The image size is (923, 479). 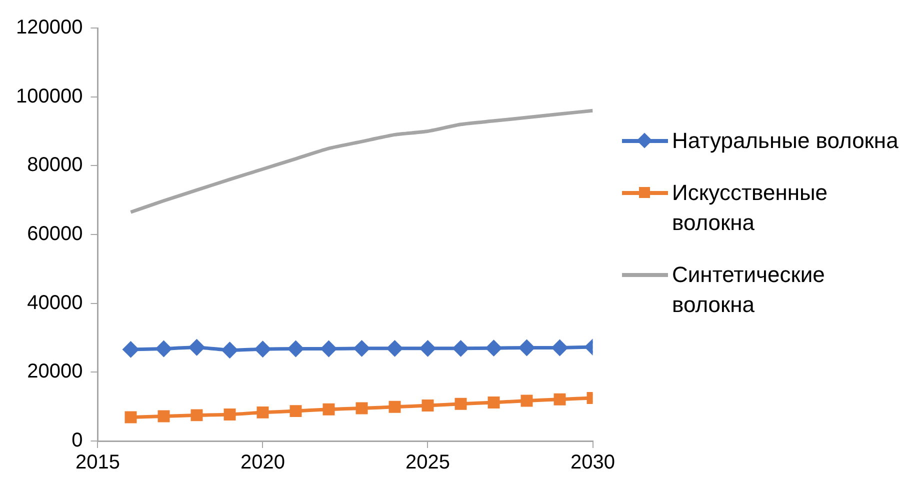 What do you see at coordinates (428, 463) in the screenshot?
I see `x-tick-label: 2025` at bounding box center [428, 463].